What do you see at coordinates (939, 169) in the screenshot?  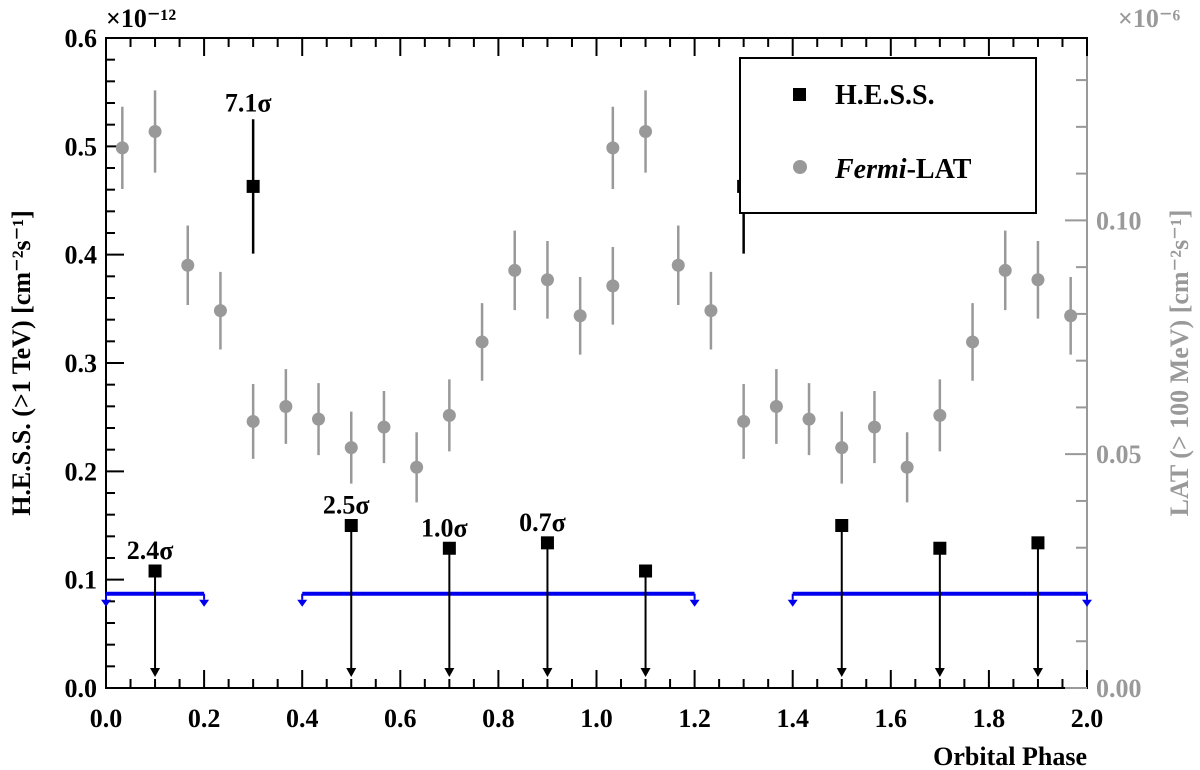 I see `legend-fermi-label-rest: -LAT` at bounding box center [939, 169].